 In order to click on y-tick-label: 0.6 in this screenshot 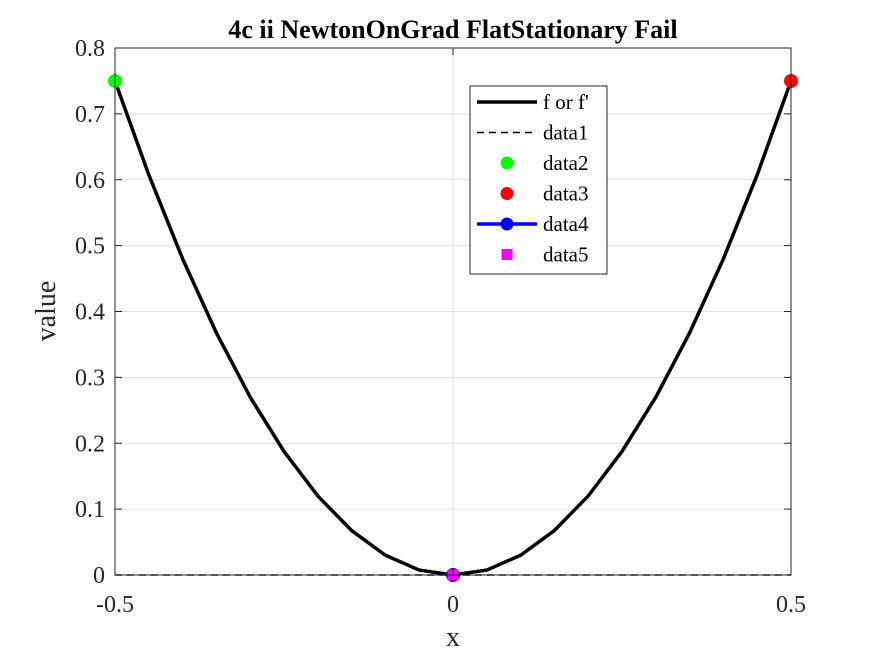, I will do `click(90, 181)`.